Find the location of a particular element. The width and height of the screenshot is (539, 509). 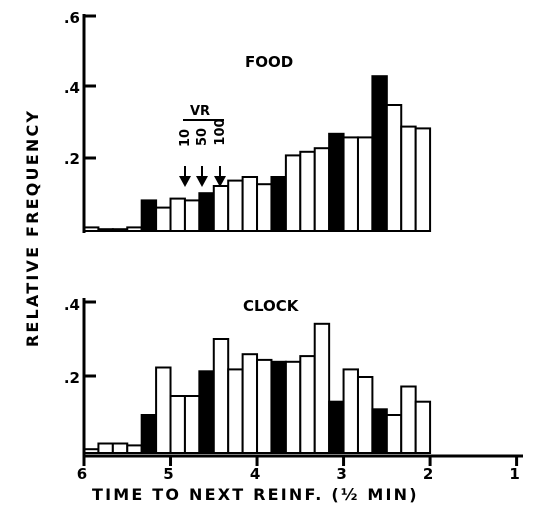

x-axis: 6 5 4 3 2 1 TIME TO NEXT REINF. (½ MIN) is located at coordinates (300, 479).